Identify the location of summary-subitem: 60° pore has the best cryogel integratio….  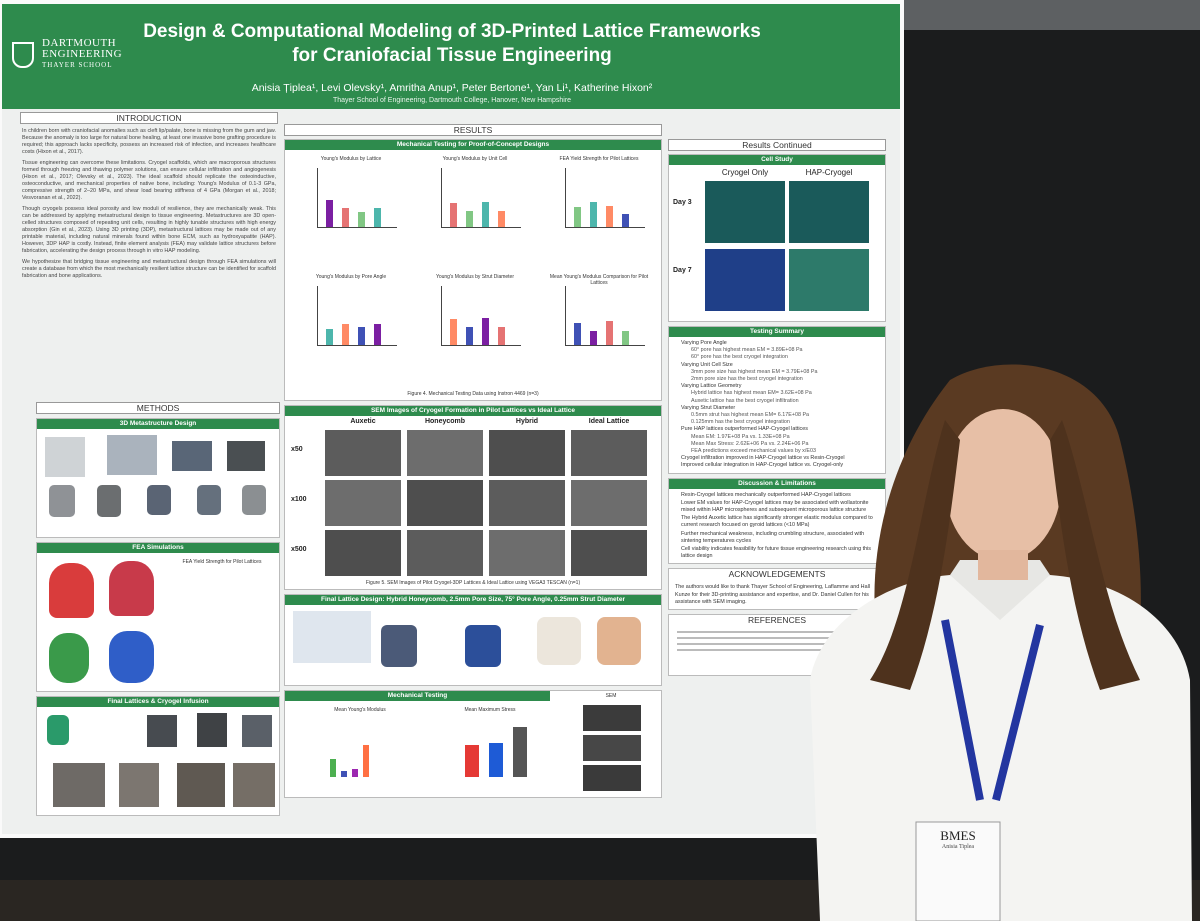
(739, 357).